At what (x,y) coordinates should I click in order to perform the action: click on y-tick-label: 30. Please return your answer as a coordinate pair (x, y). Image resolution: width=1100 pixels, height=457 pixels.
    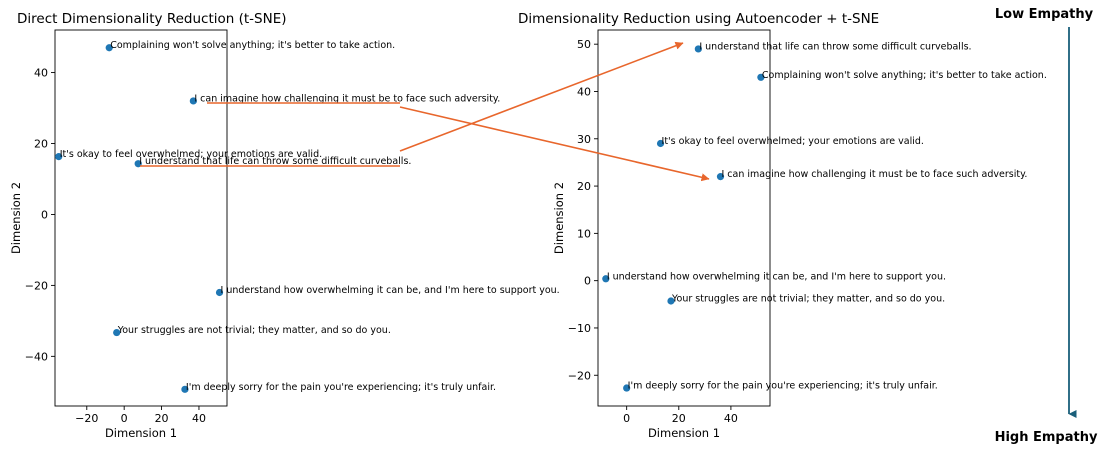
    Looking at the image, I should click on (584, 139).